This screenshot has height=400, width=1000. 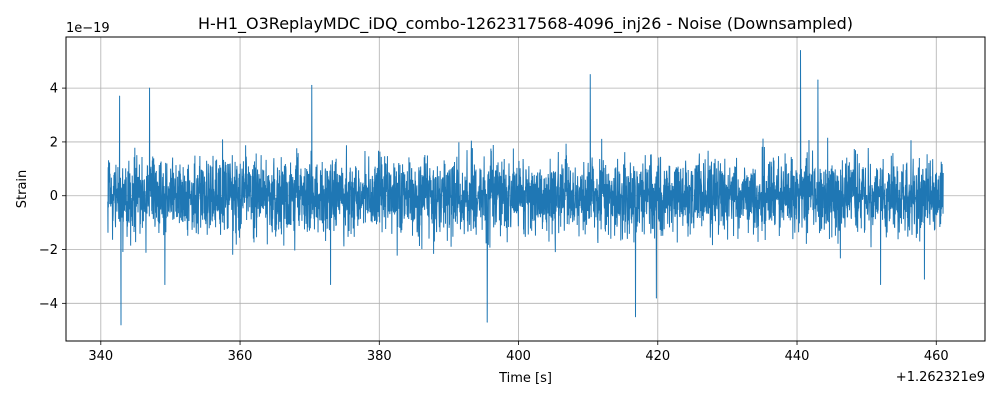 What do you see at coordinates (88, 28) in the screenshot?
I see `y-scale-label: 1e−19` at bounding box center [88, 28].